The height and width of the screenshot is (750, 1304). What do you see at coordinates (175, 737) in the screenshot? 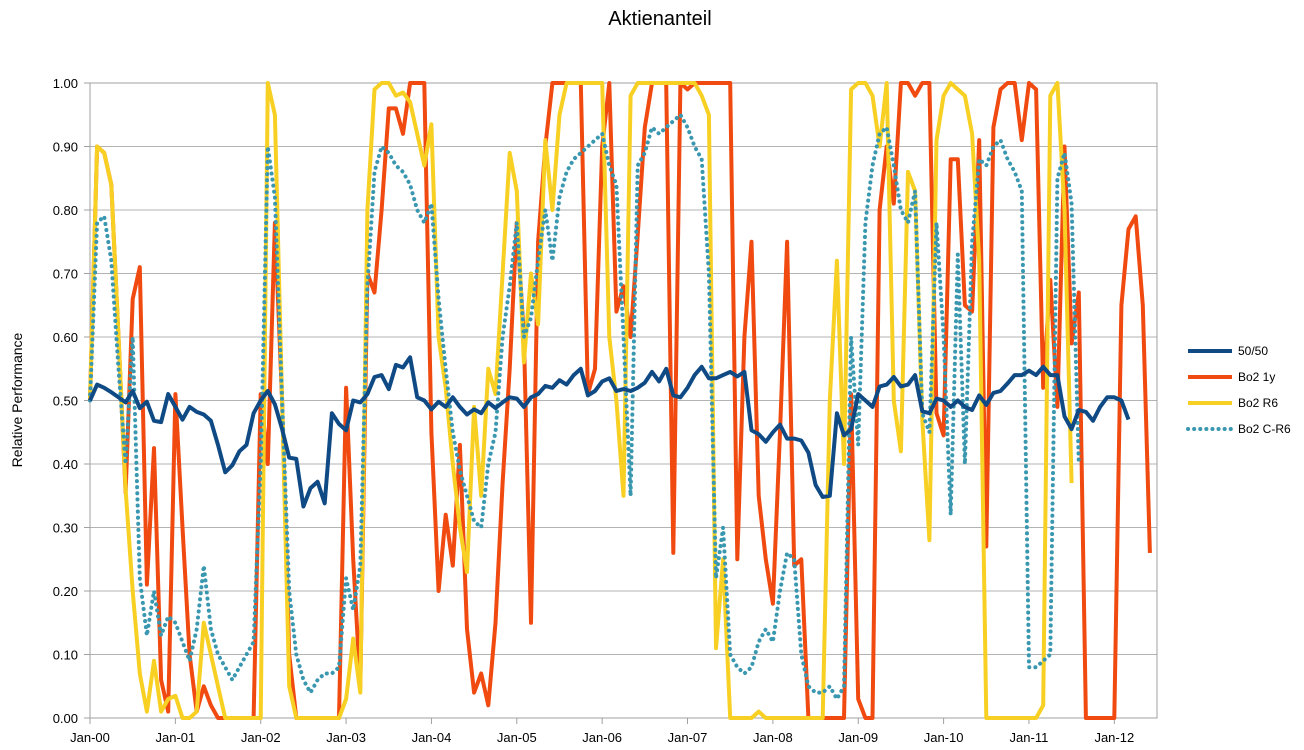
I see `x-tick-label: Jan-01` at bounding box center [175, 737].